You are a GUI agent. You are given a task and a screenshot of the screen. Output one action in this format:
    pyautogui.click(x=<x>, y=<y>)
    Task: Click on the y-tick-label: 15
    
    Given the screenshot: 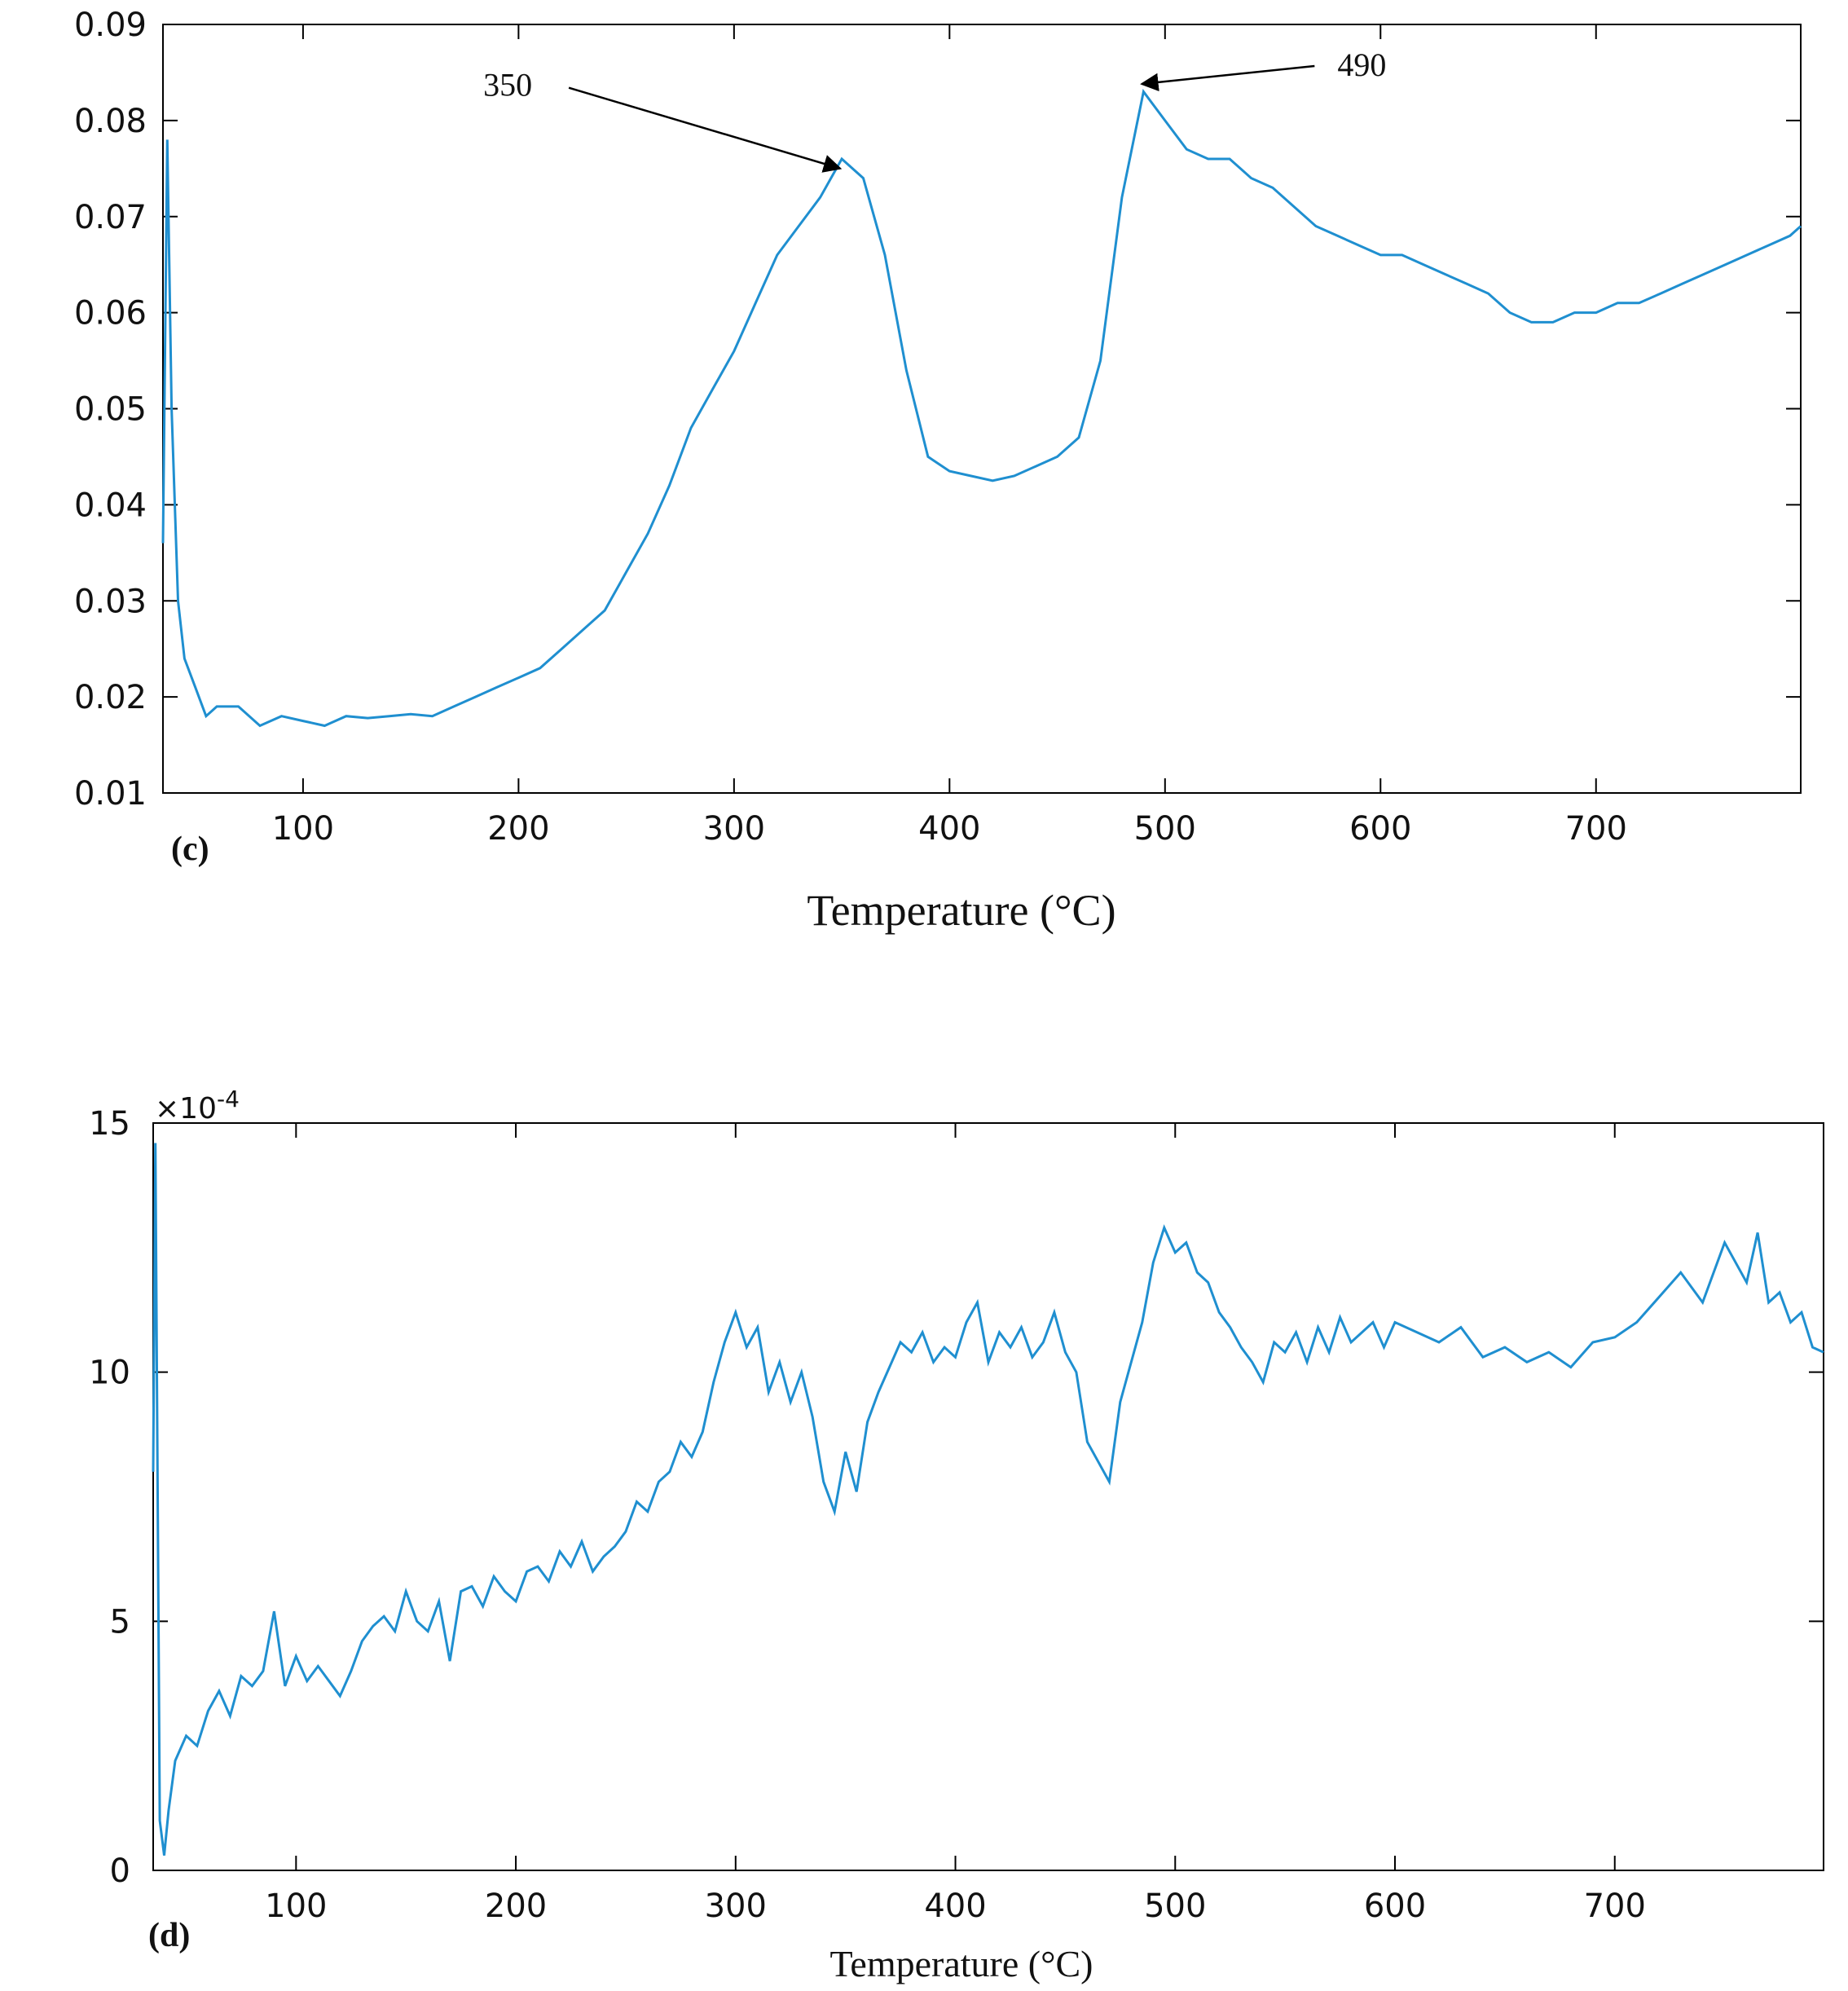 What is the action you would take?
    pyautogui.click(x=109, y=1124)
    